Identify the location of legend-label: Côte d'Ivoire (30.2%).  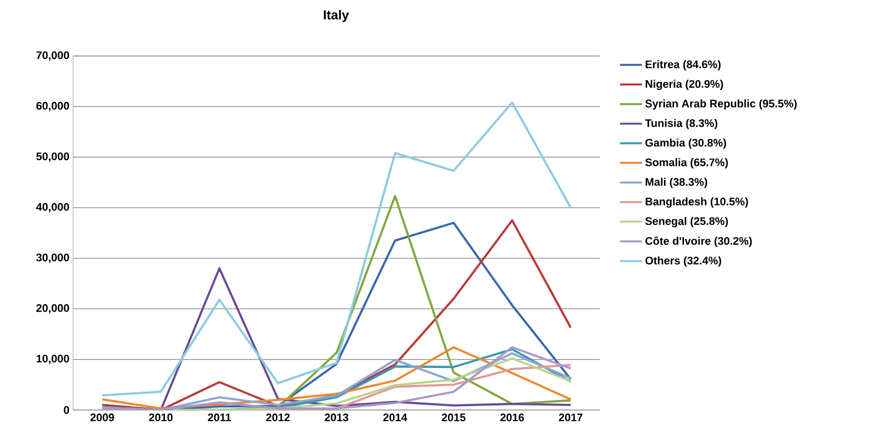
(698, 241).